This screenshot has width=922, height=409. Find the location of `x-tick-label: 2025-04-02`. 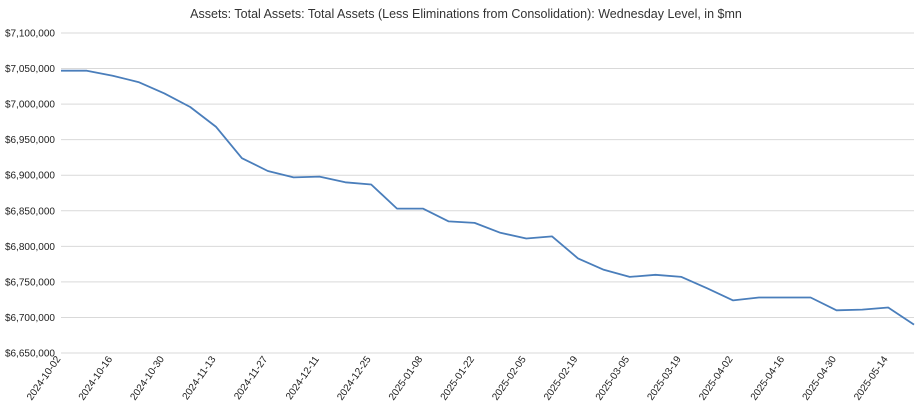

x-tick-label: 2025-04-02 is located at coordinates (716, 378).